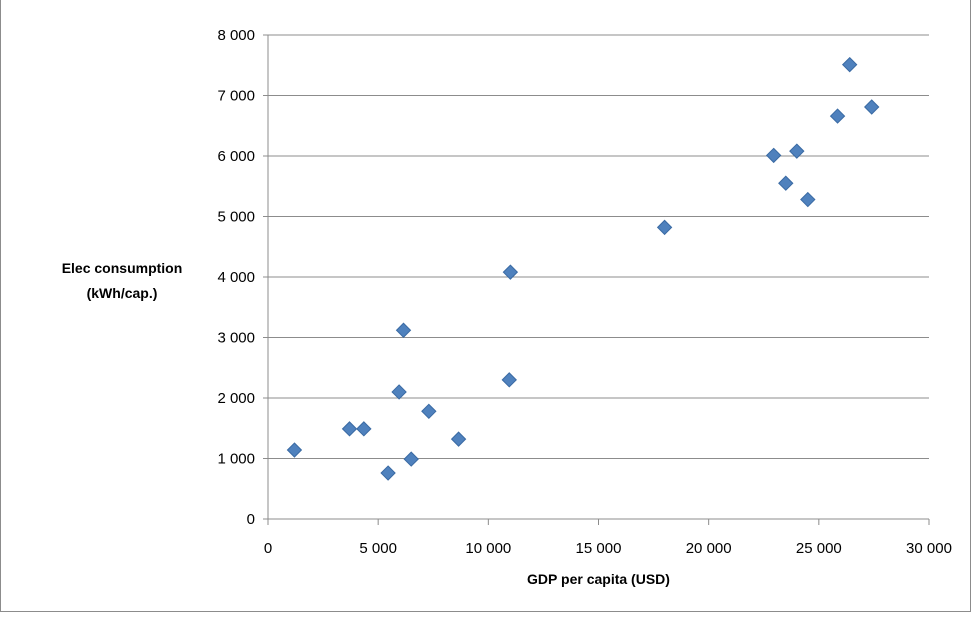 The height and width of the screenshot is (617, 973). What do you see at coordinates (236, 156) in the screenshot?
I see `y-tick-label: 6 000` at bounding box center [236, 156].